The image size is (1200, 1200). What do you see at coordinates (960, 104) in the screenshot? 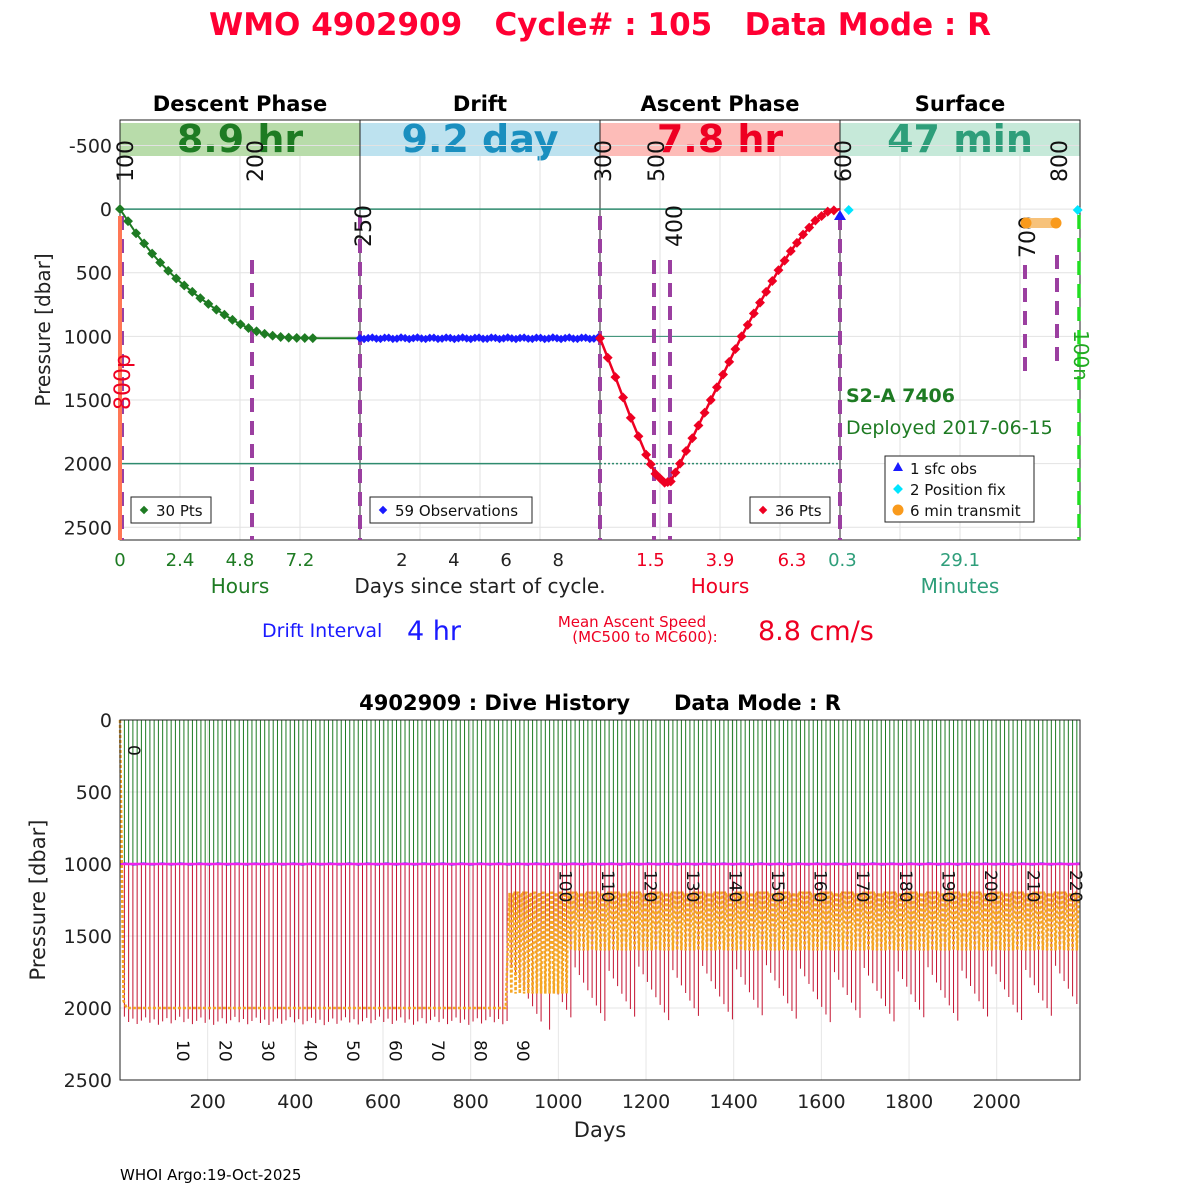
I see `phase-header: Surface` at bounding box center [960, 104].